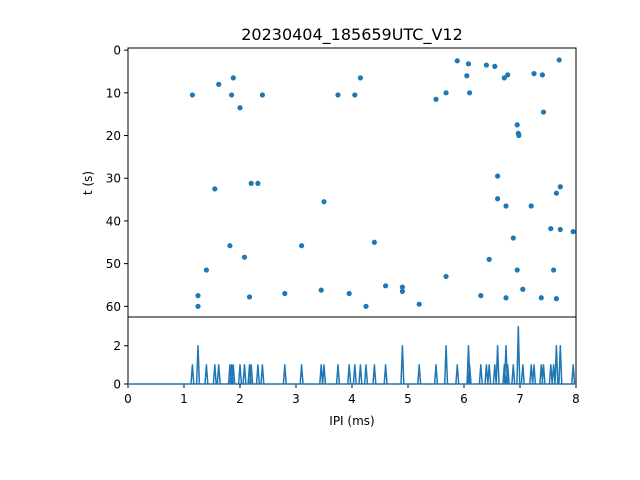 This screenshot has width=640, height=480. Describe the element at coordinates (117, 385) in the screenshot. I see `histogram-y-tick-label: 0` at that location.